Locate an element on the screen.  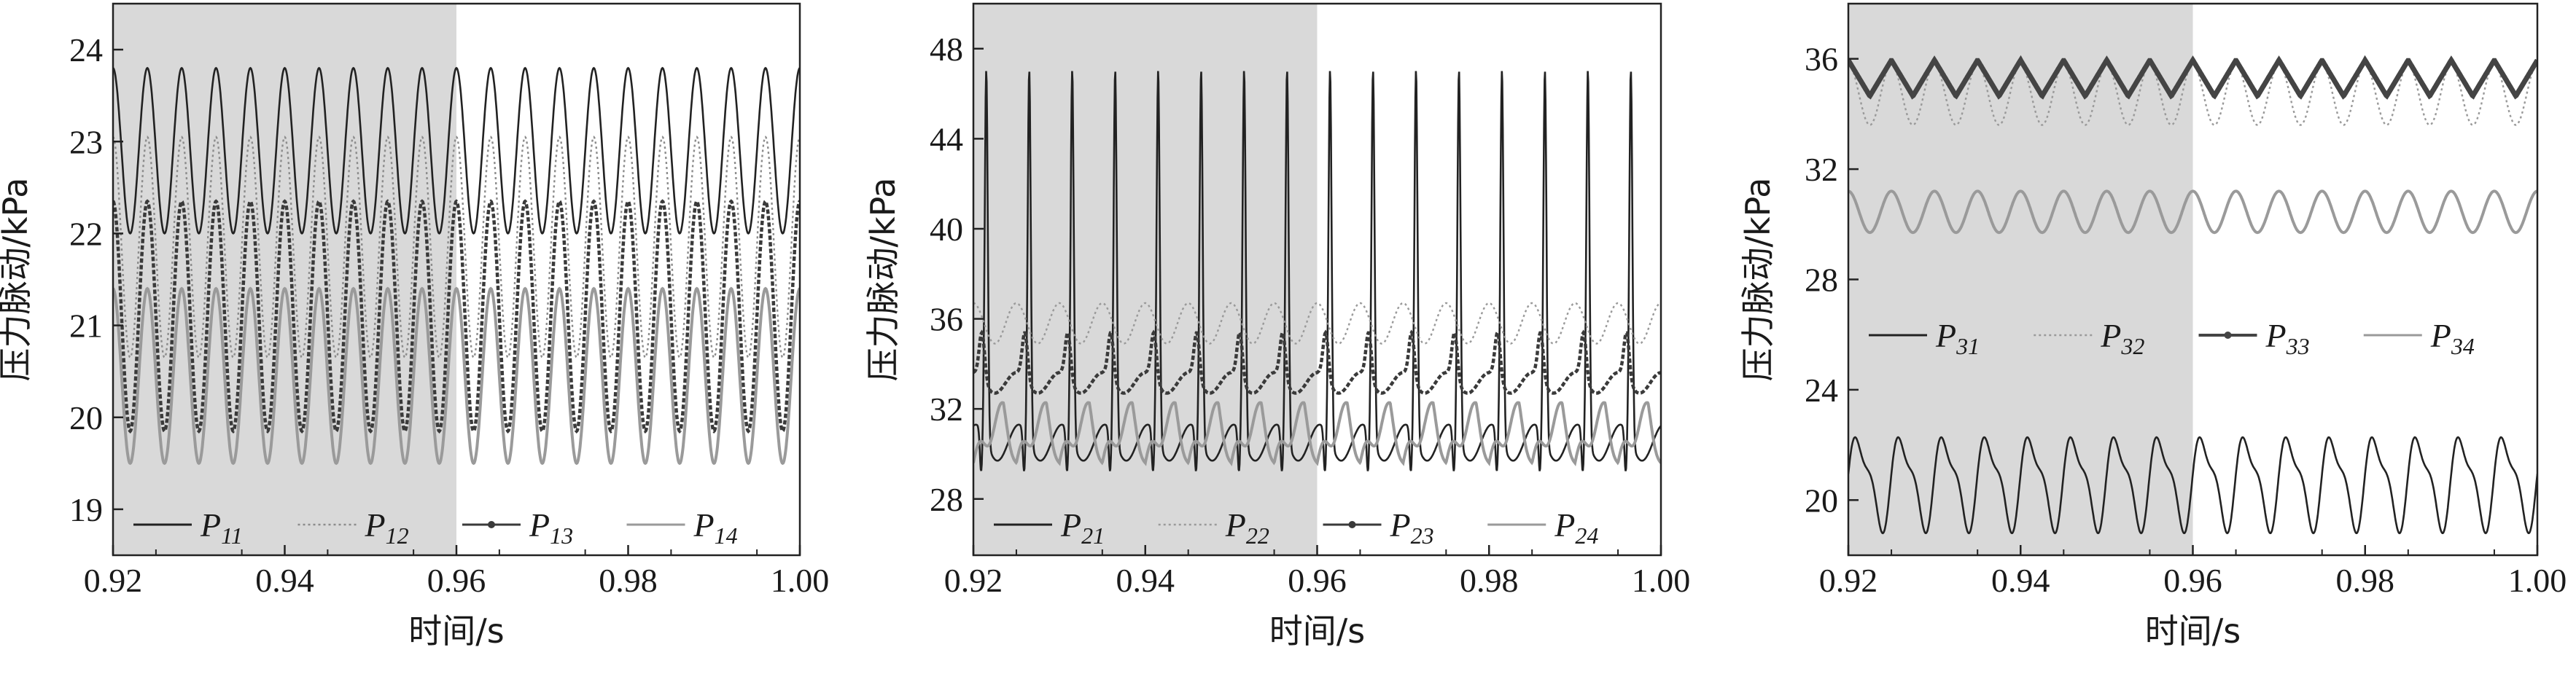
series-line-p24 is located at coordinates (1317, 433).